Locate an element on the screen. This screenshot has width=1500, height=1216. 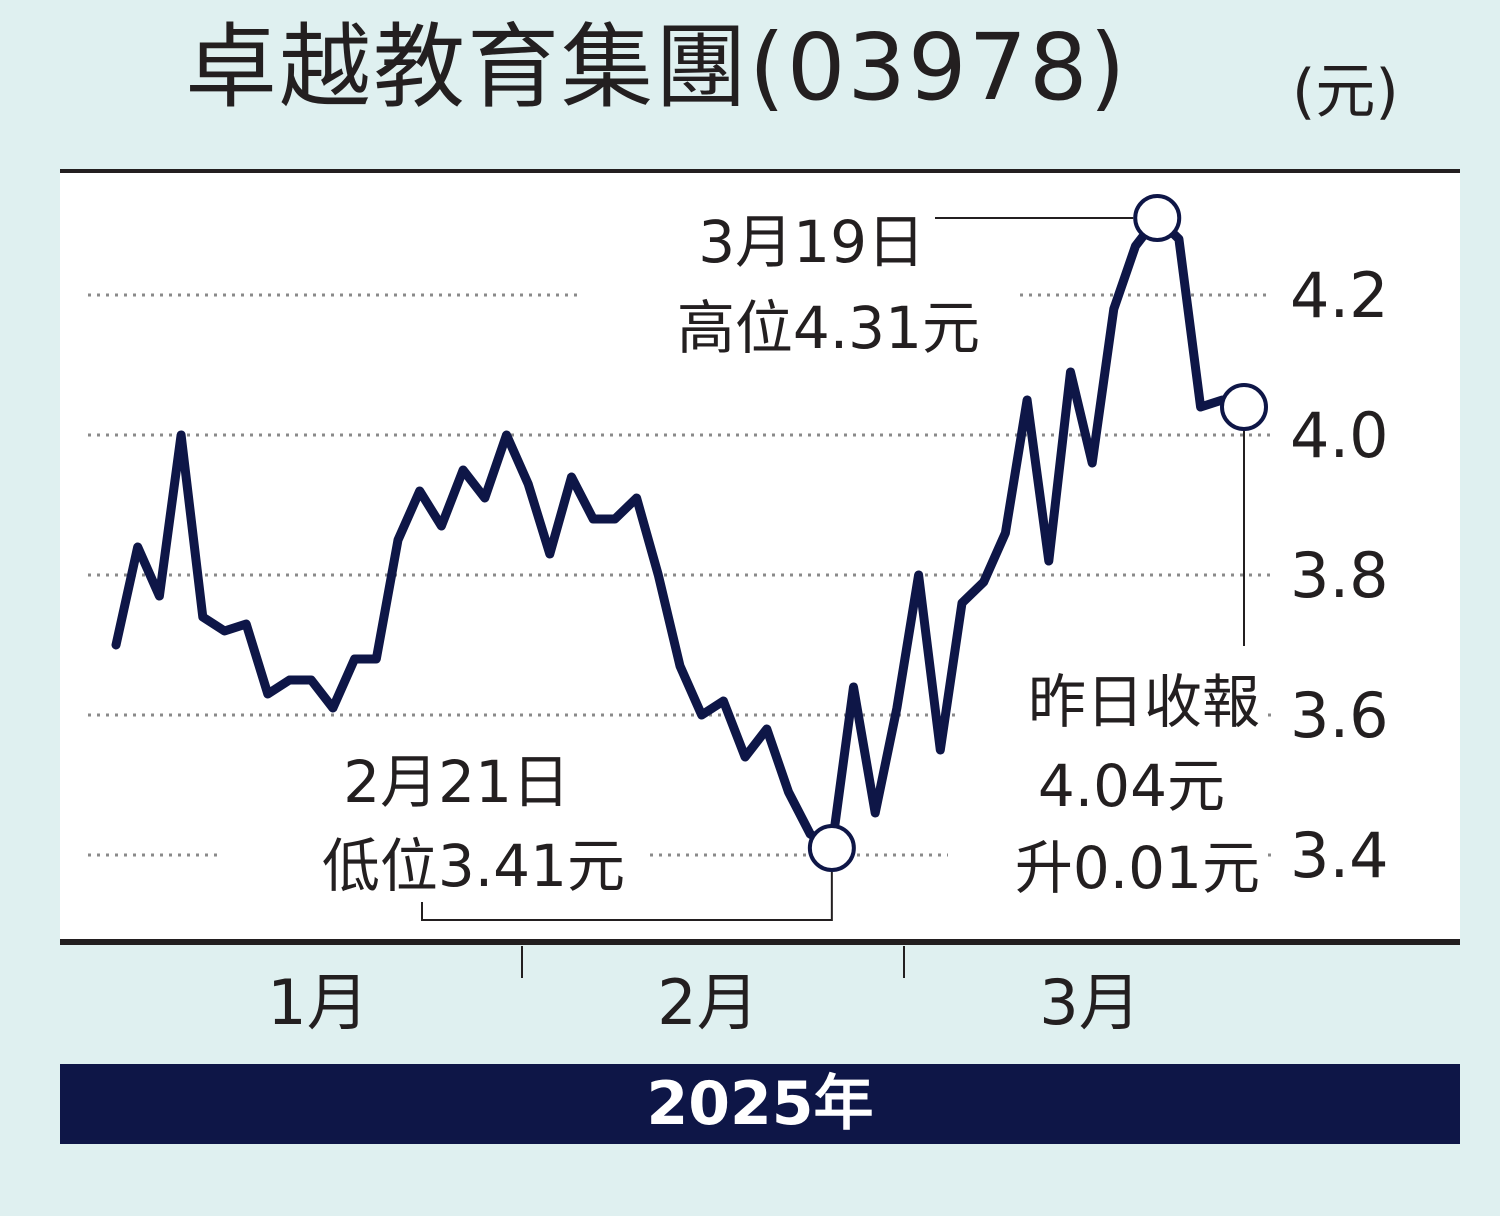
y-tick-label: 3.6 is located at coordinates (1339, 715).